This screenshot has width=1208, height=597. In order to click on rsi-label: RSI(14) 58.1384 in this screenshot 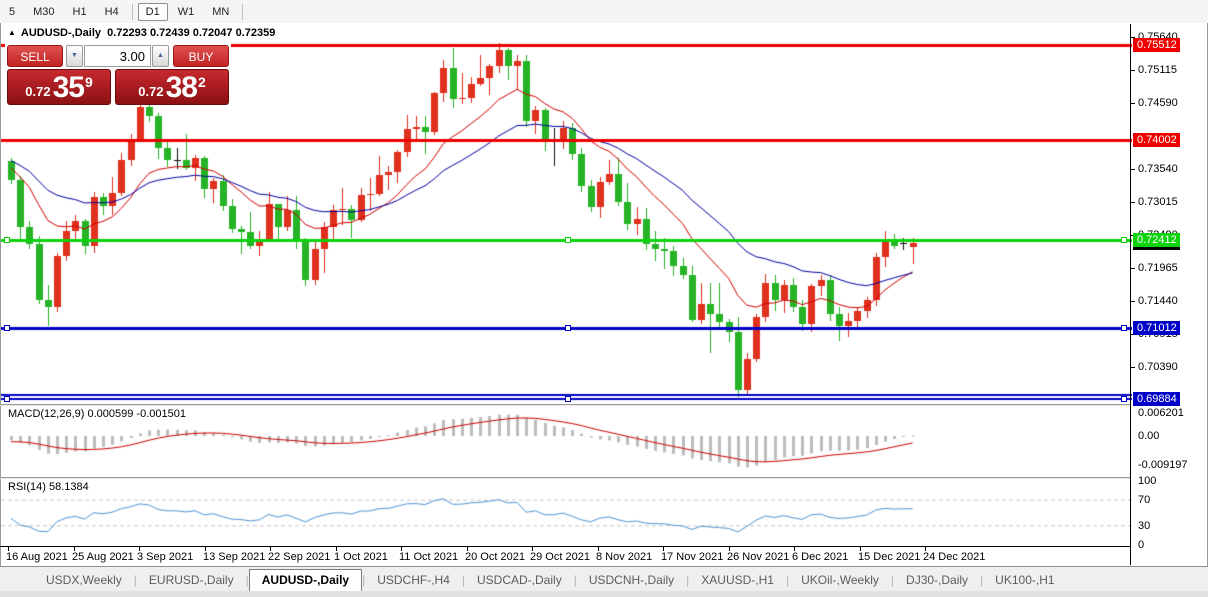, I will do `click(48, 487)`.